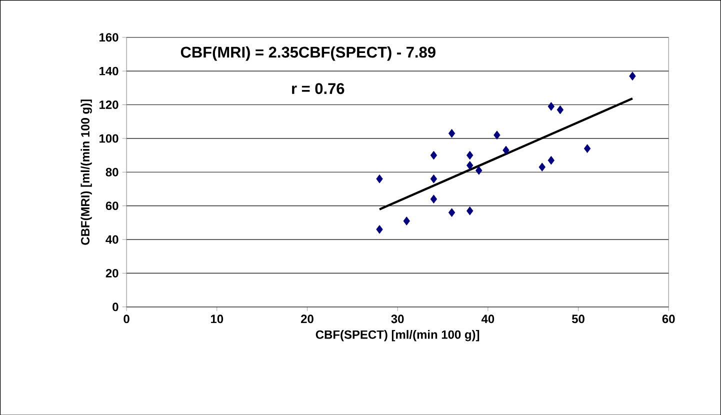  Describe the element at coordinates (109, 37) in the screenshot. I see `y-tick-label: 160` at that location.